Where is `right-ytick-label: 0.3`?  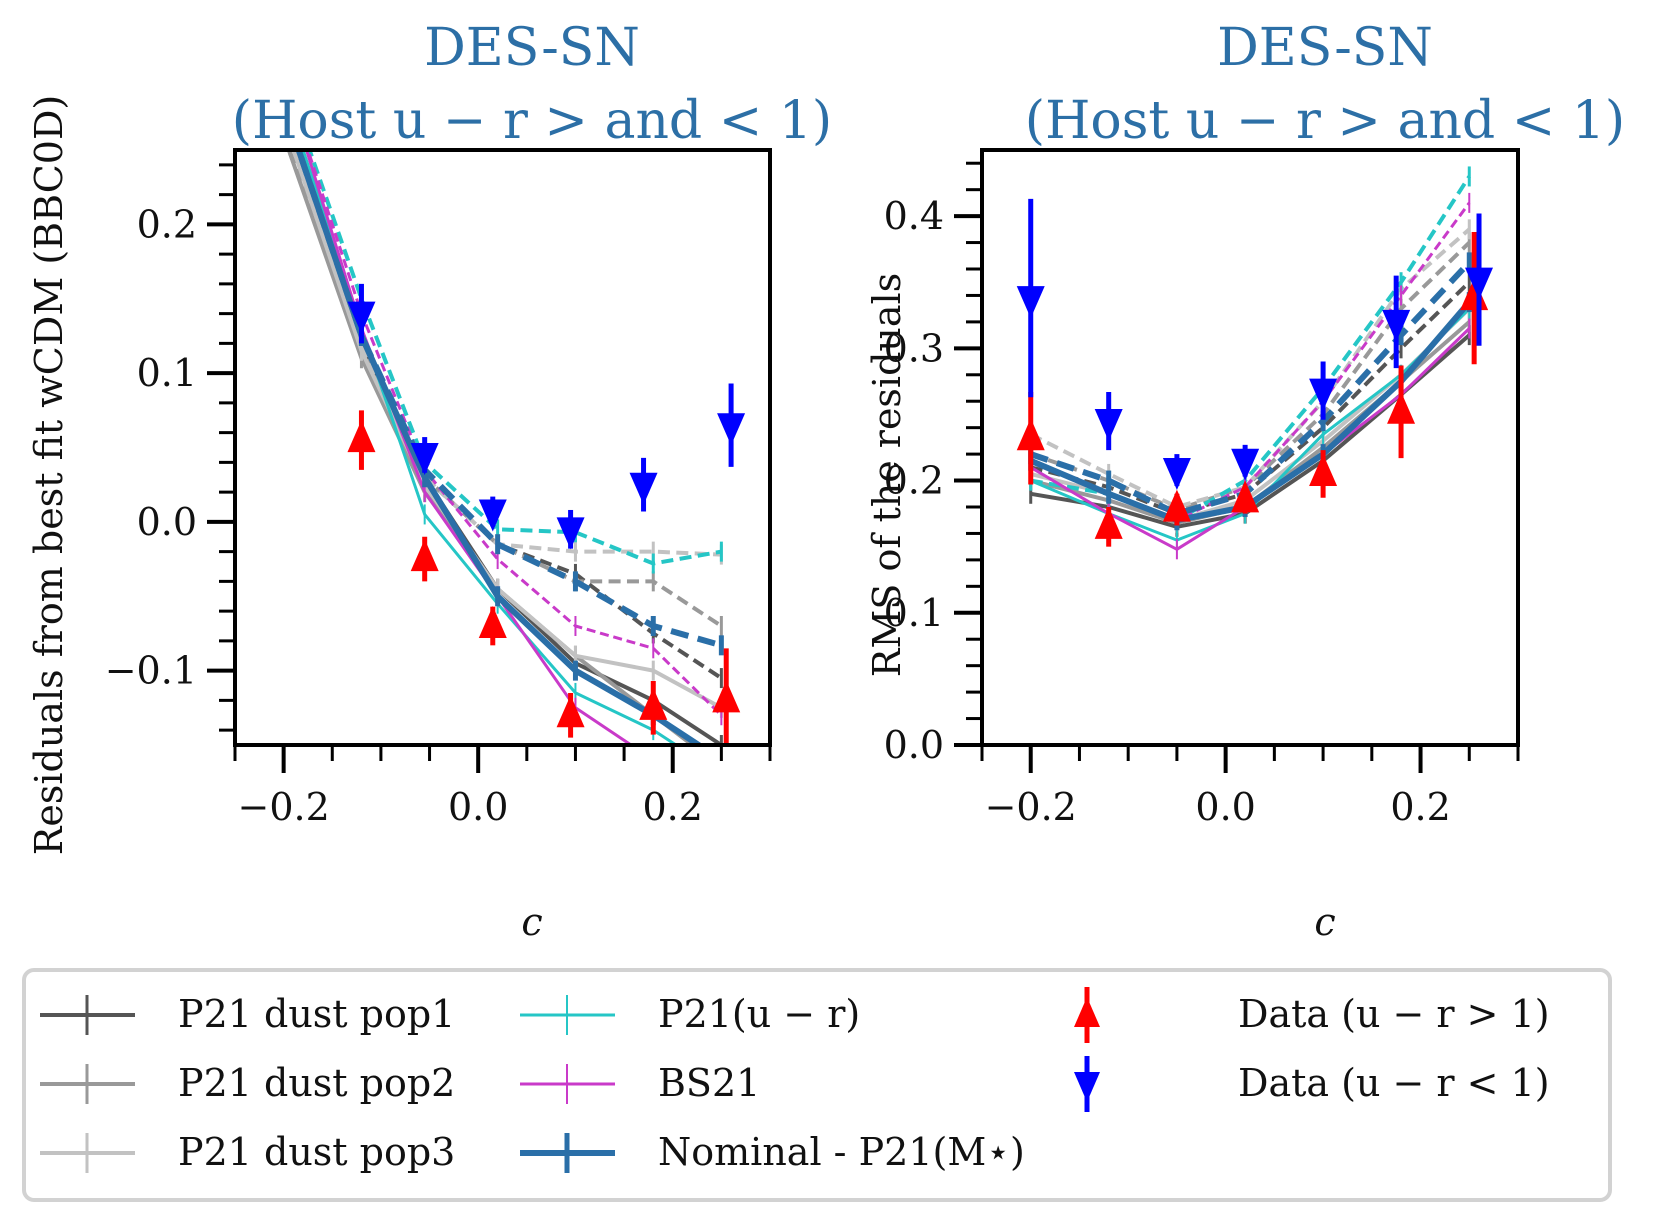 right-ytick-label: 0.3 is located at coordinates (914, 348).